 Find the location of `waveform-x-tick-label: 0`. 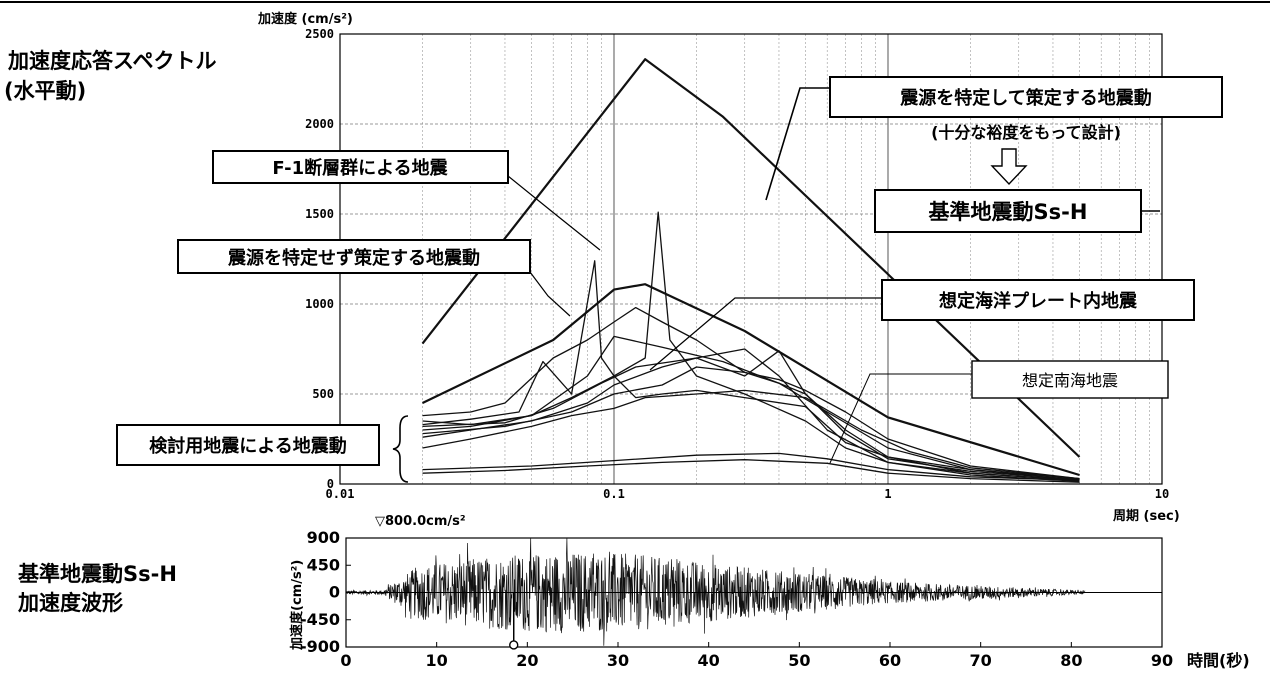

waveform-x-tick-label: 0 is located at coordinates (345, 660).